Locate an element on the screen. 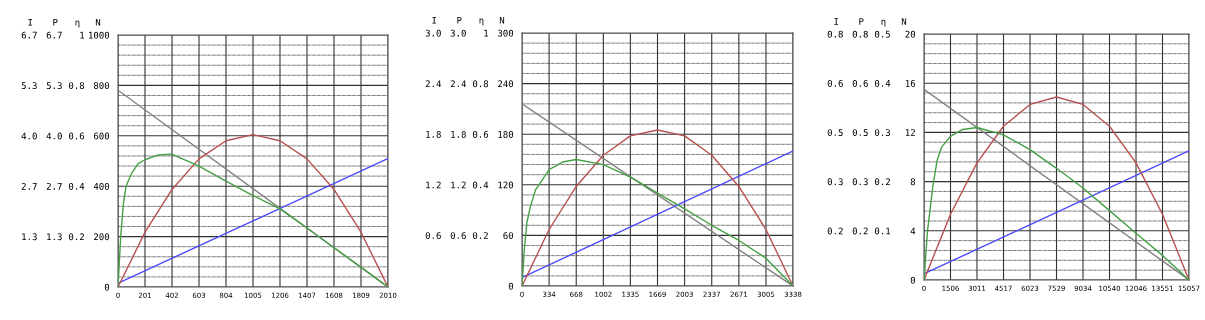  y2-tick-label: 0.5 is located at coordinates (882, 34).